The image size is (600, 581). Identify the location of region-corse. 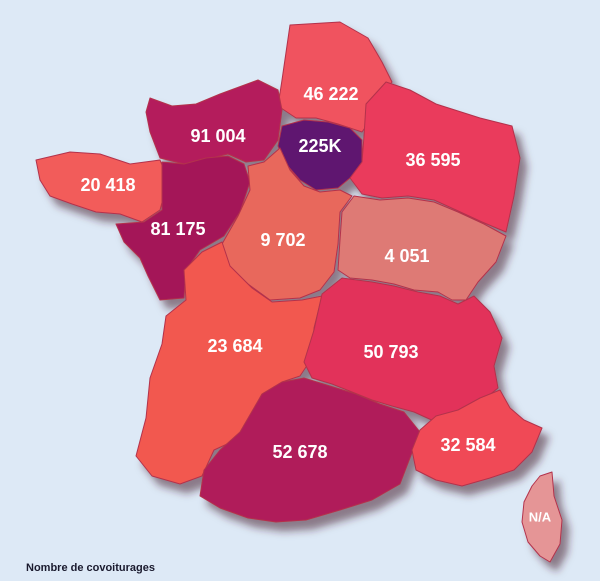
(542, 517).